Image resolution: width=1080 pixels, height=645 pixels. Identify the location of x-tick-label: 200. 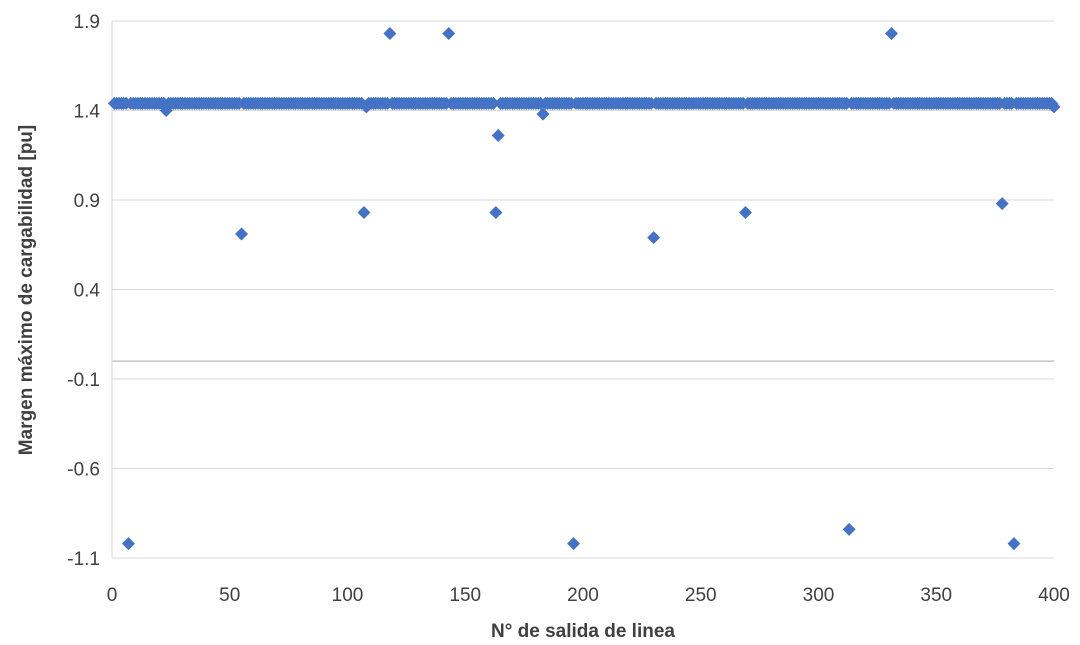
(583, 595).